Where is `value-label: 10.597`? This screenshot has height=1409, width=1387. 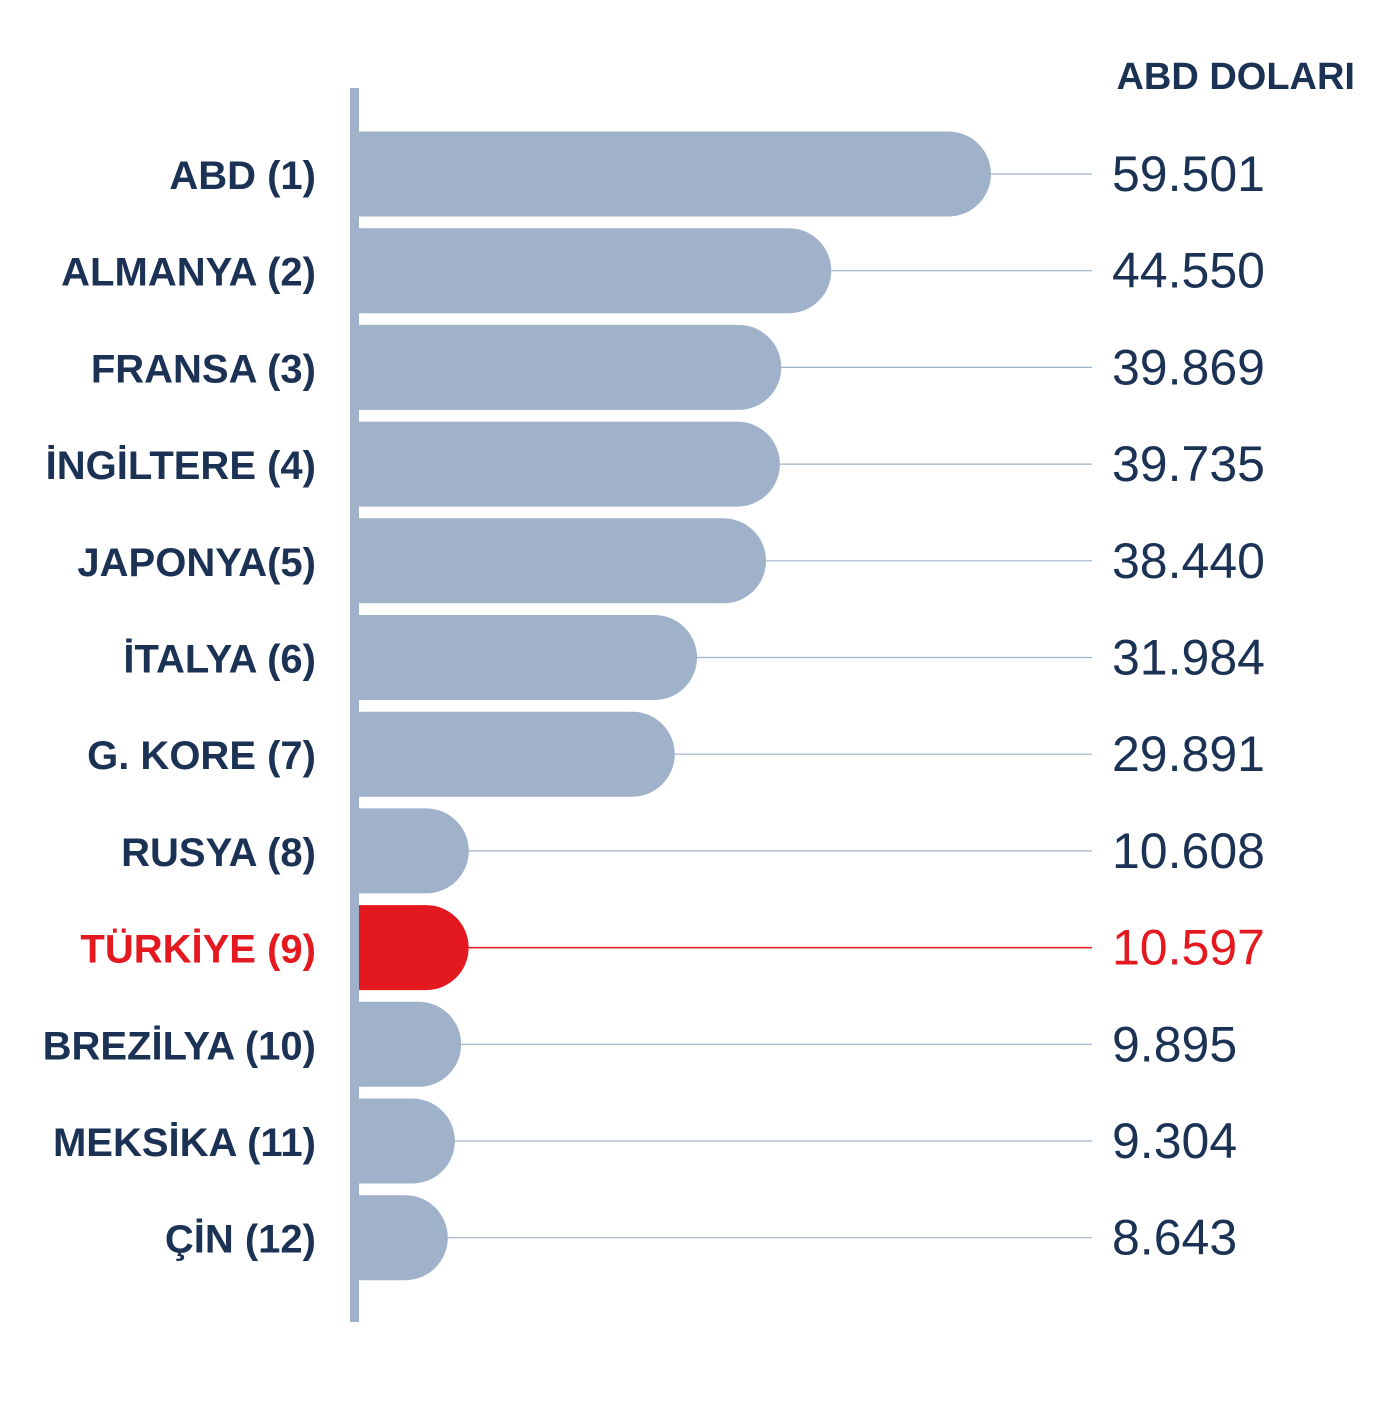
value-label: 10.597 is located at coordinates (1188, 948).